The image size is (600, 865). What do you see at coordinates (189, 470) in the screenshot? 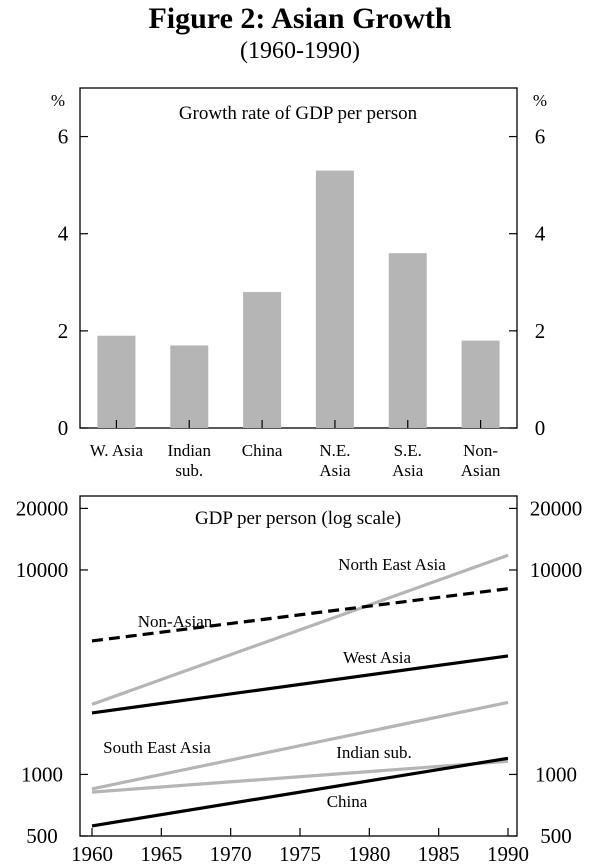
I see `bar-category-label: sub.` at bounding box center [189, 470].